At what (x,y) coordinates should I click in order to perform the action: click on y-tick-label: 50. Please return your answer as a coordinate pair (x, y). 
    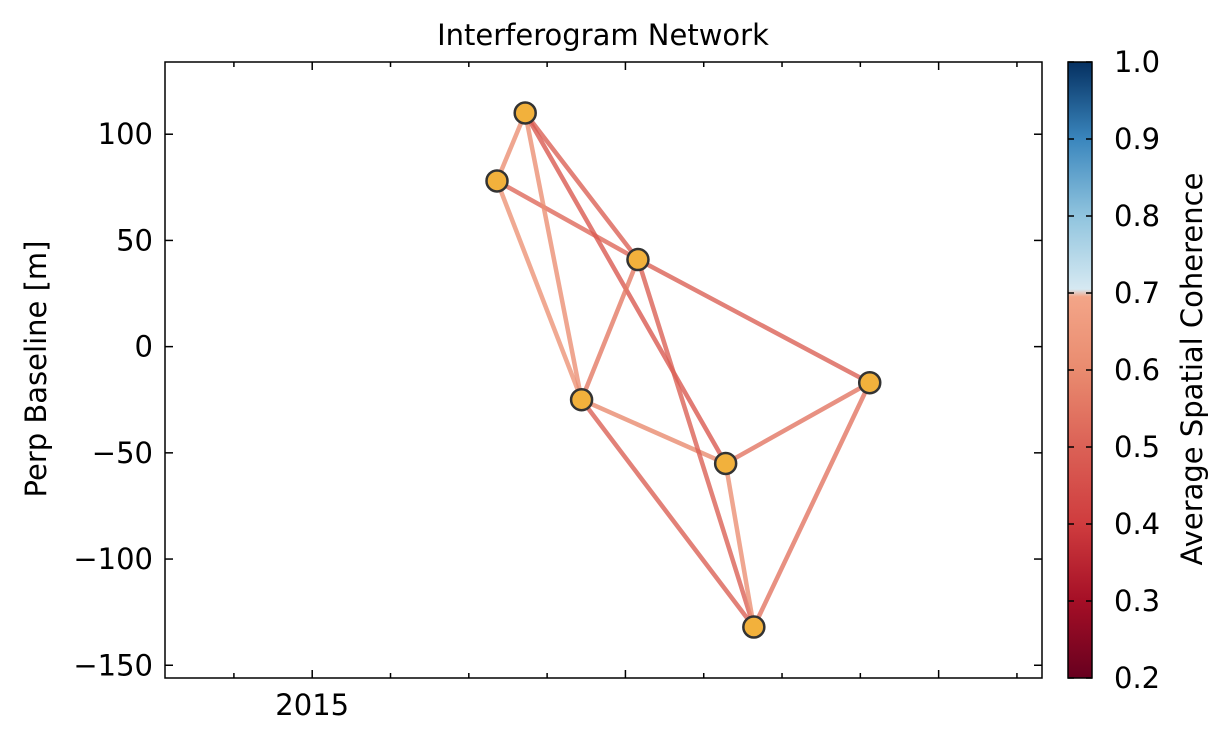
    Looking at the image, I should click on (134, 240).